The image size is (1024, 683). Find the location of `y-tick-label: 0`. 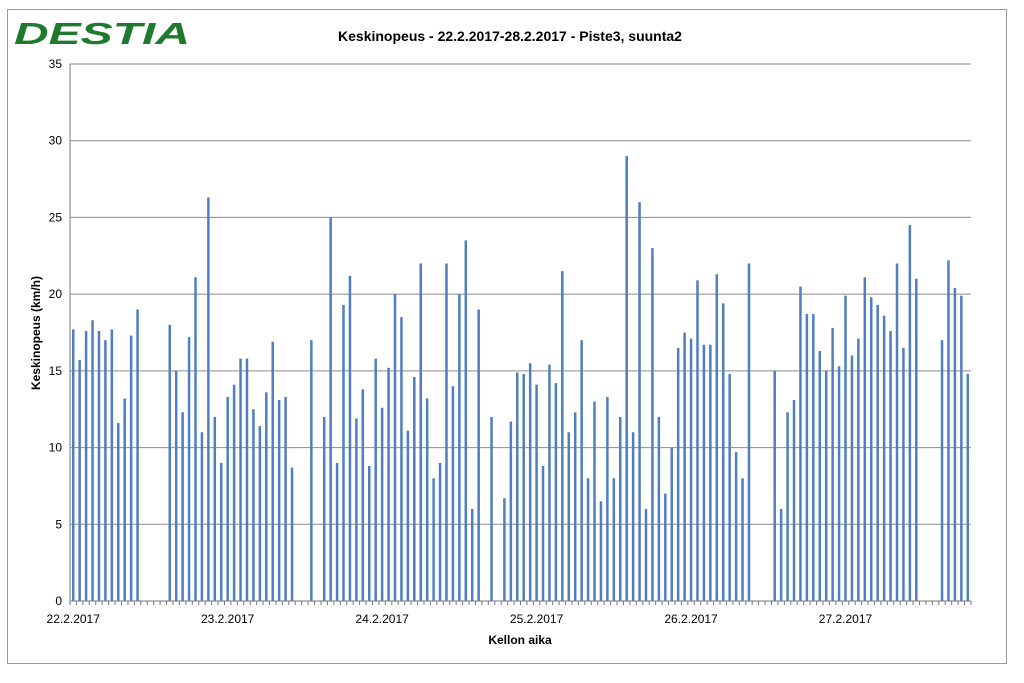

y-tick-label: 0 is located at coordinates (58, 601).